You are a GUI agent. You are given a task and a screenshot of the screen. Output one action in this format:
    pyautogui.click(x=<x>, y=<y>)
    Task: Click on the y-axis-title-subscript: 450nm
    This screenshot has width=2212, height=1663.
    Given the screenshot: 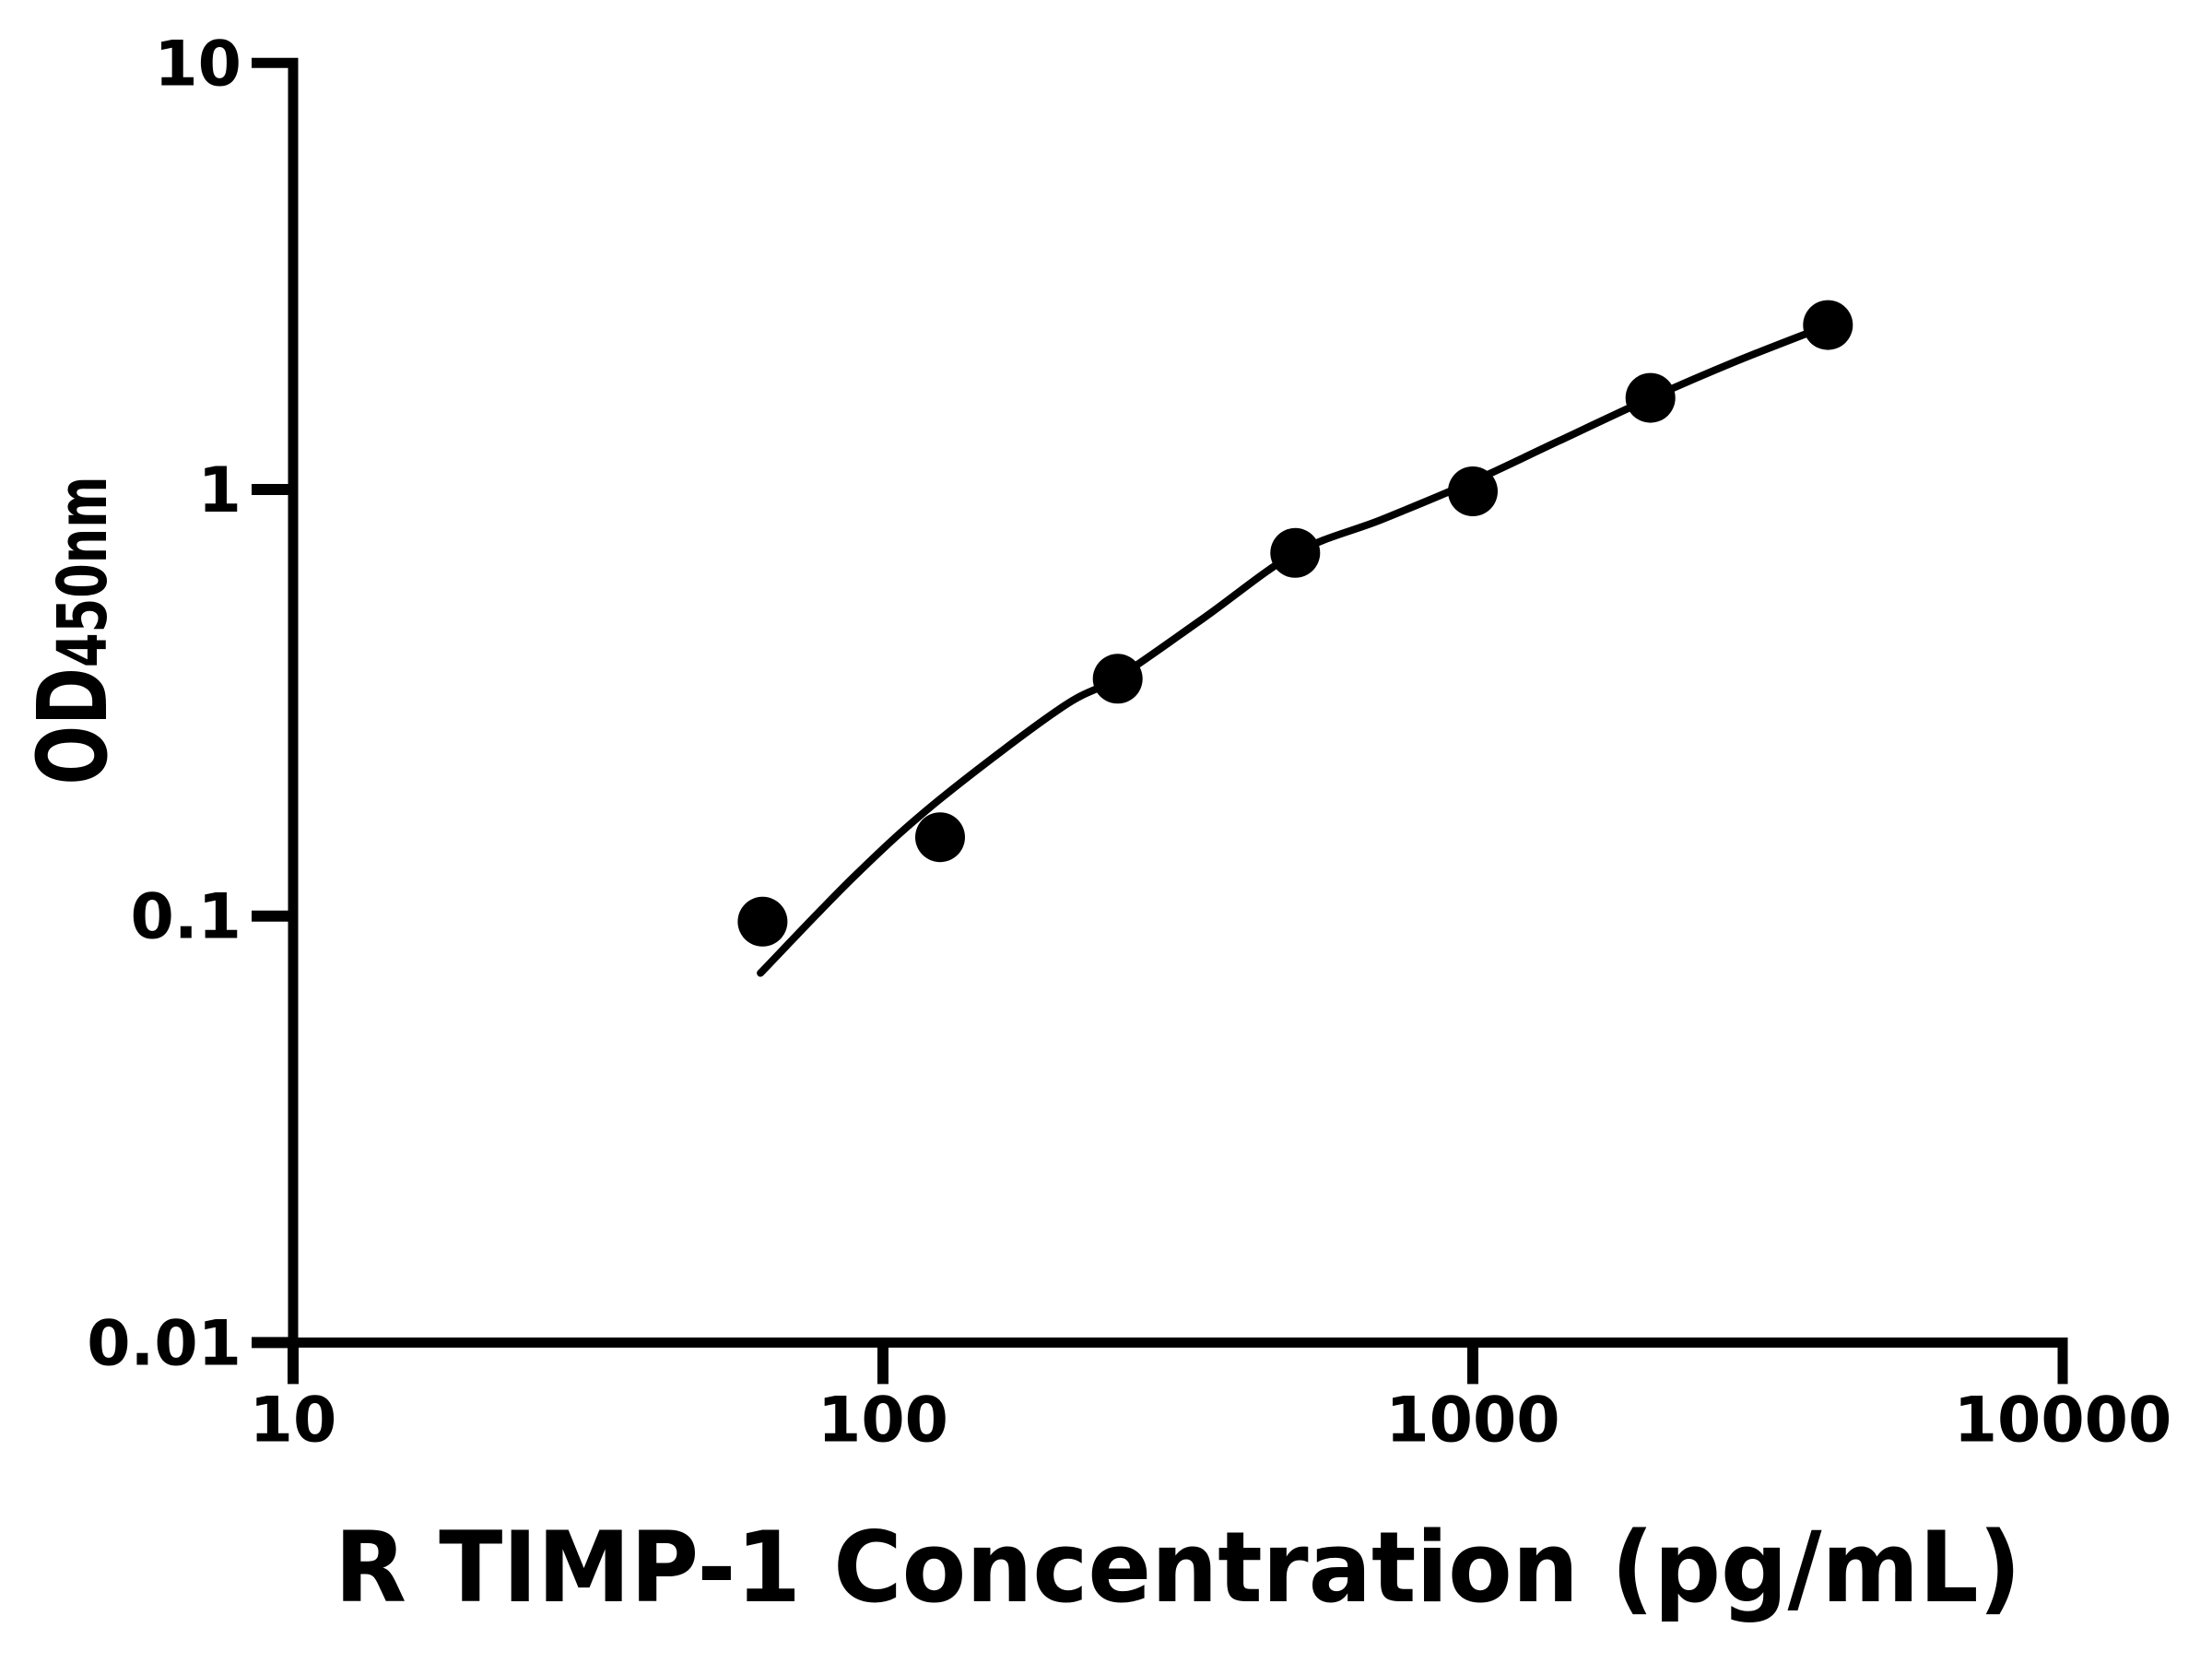 What is the action you would take?
    pyautogui.click(x=83, y=572)
    